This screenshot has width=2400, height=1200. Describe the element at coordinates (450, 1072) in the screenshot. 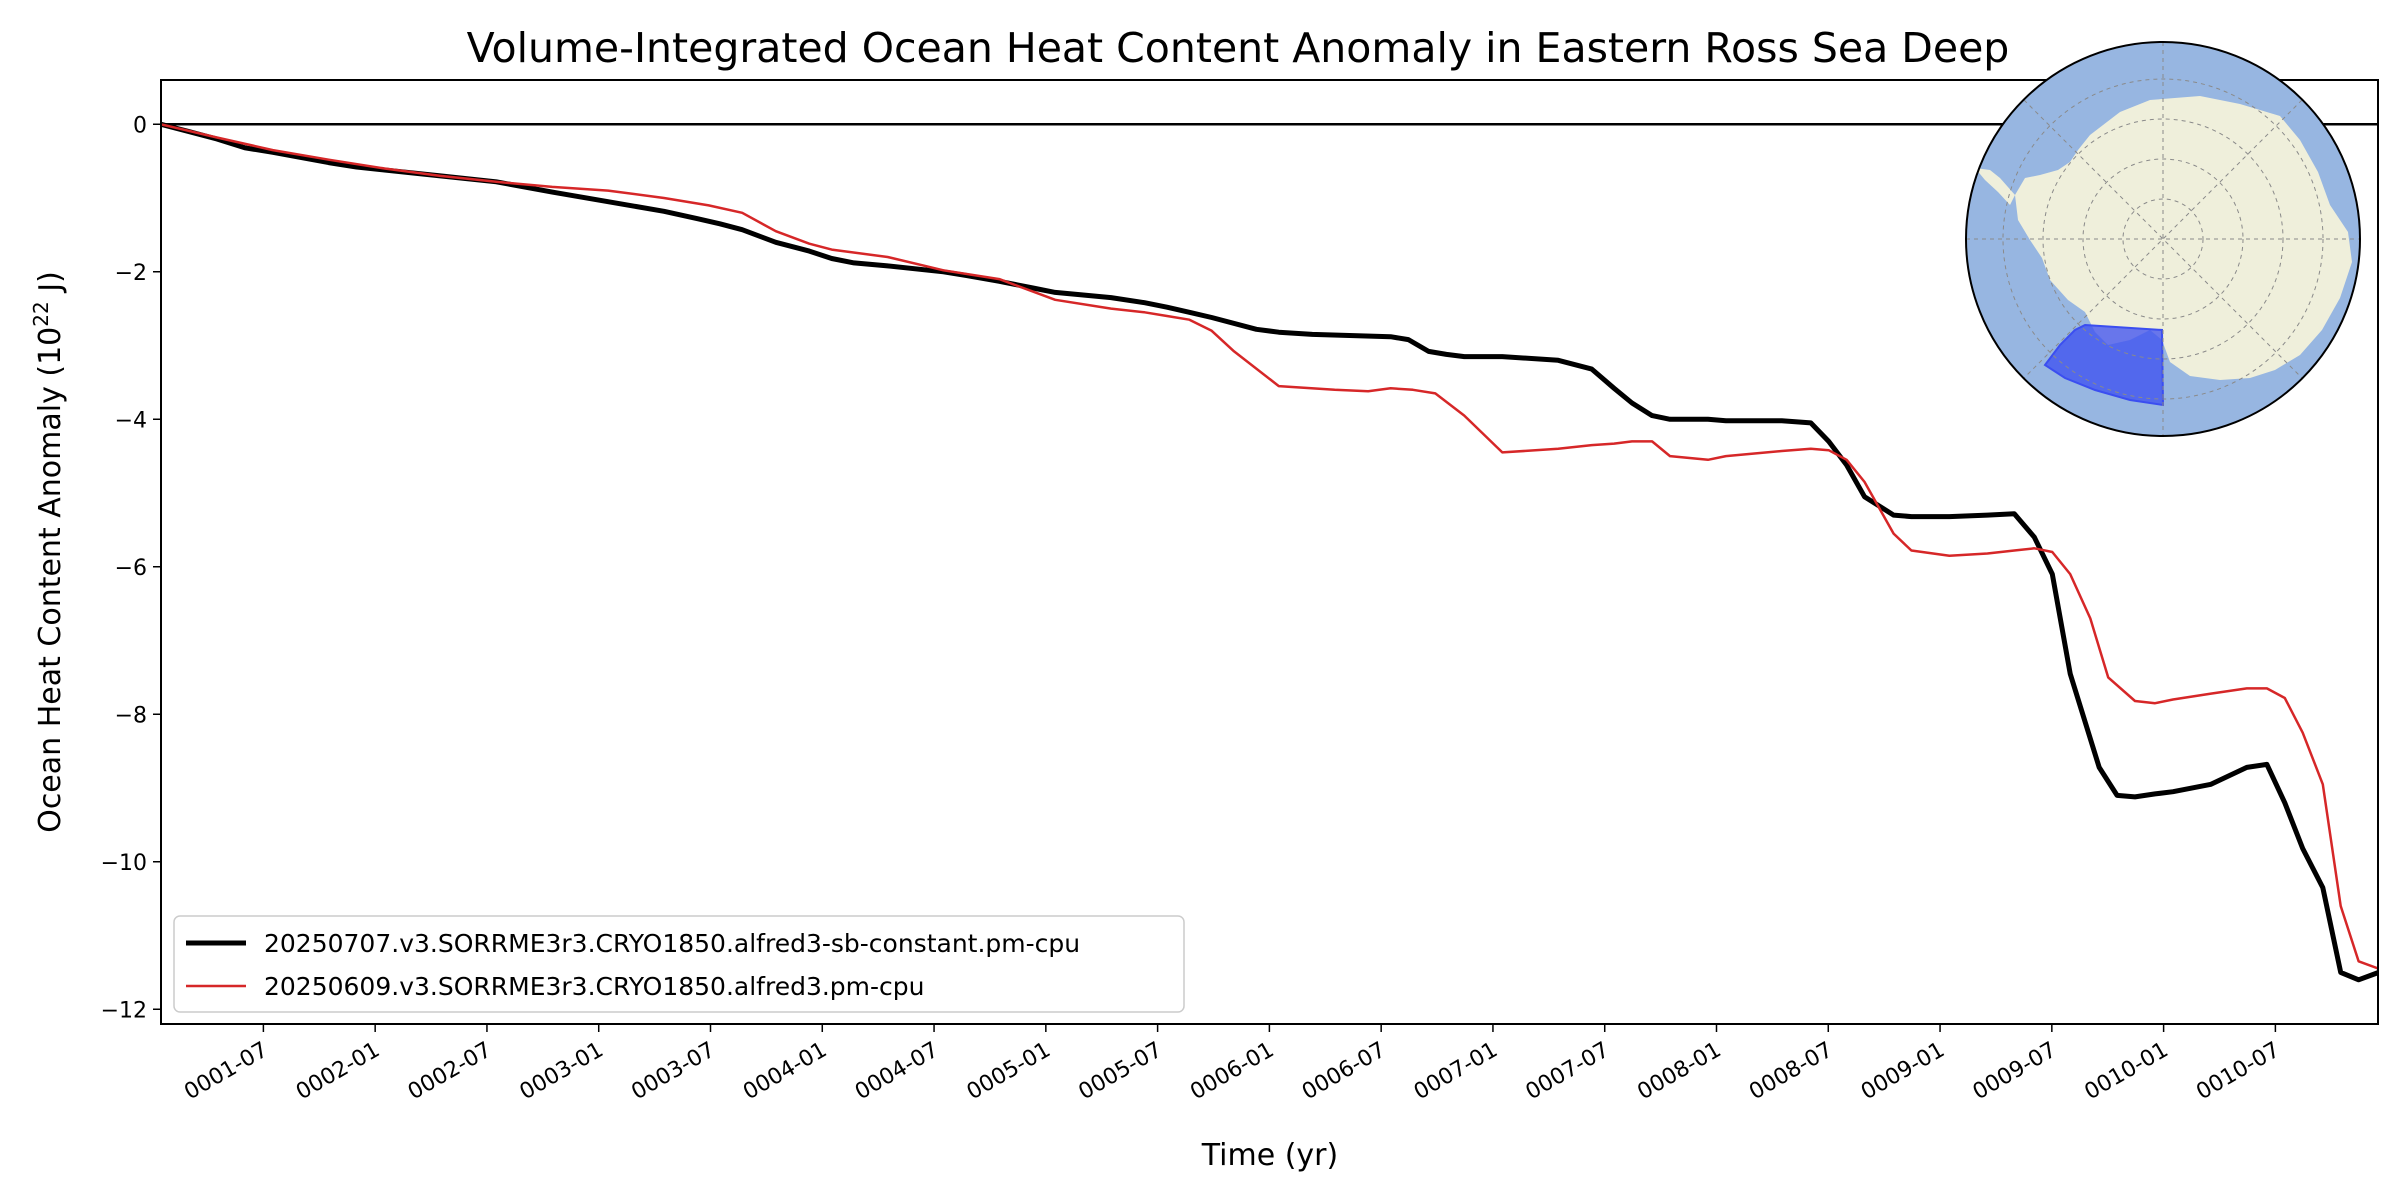

I see `x-tick-label-2: 0002-07` at that location.